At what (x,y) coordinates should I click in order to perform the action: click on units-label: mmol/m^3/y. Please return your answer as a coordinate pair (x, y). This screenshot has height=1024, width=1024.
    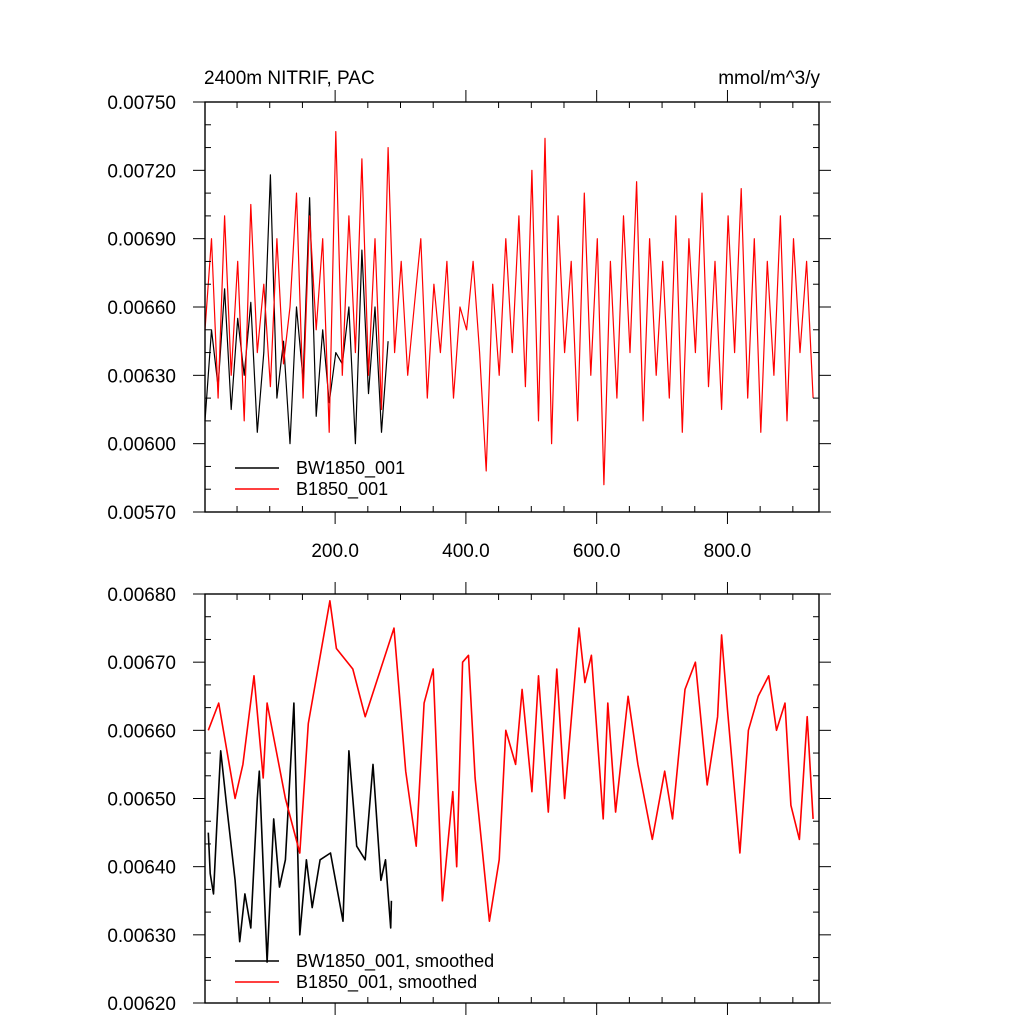
    Looking at the image, I should click on (769, 78).